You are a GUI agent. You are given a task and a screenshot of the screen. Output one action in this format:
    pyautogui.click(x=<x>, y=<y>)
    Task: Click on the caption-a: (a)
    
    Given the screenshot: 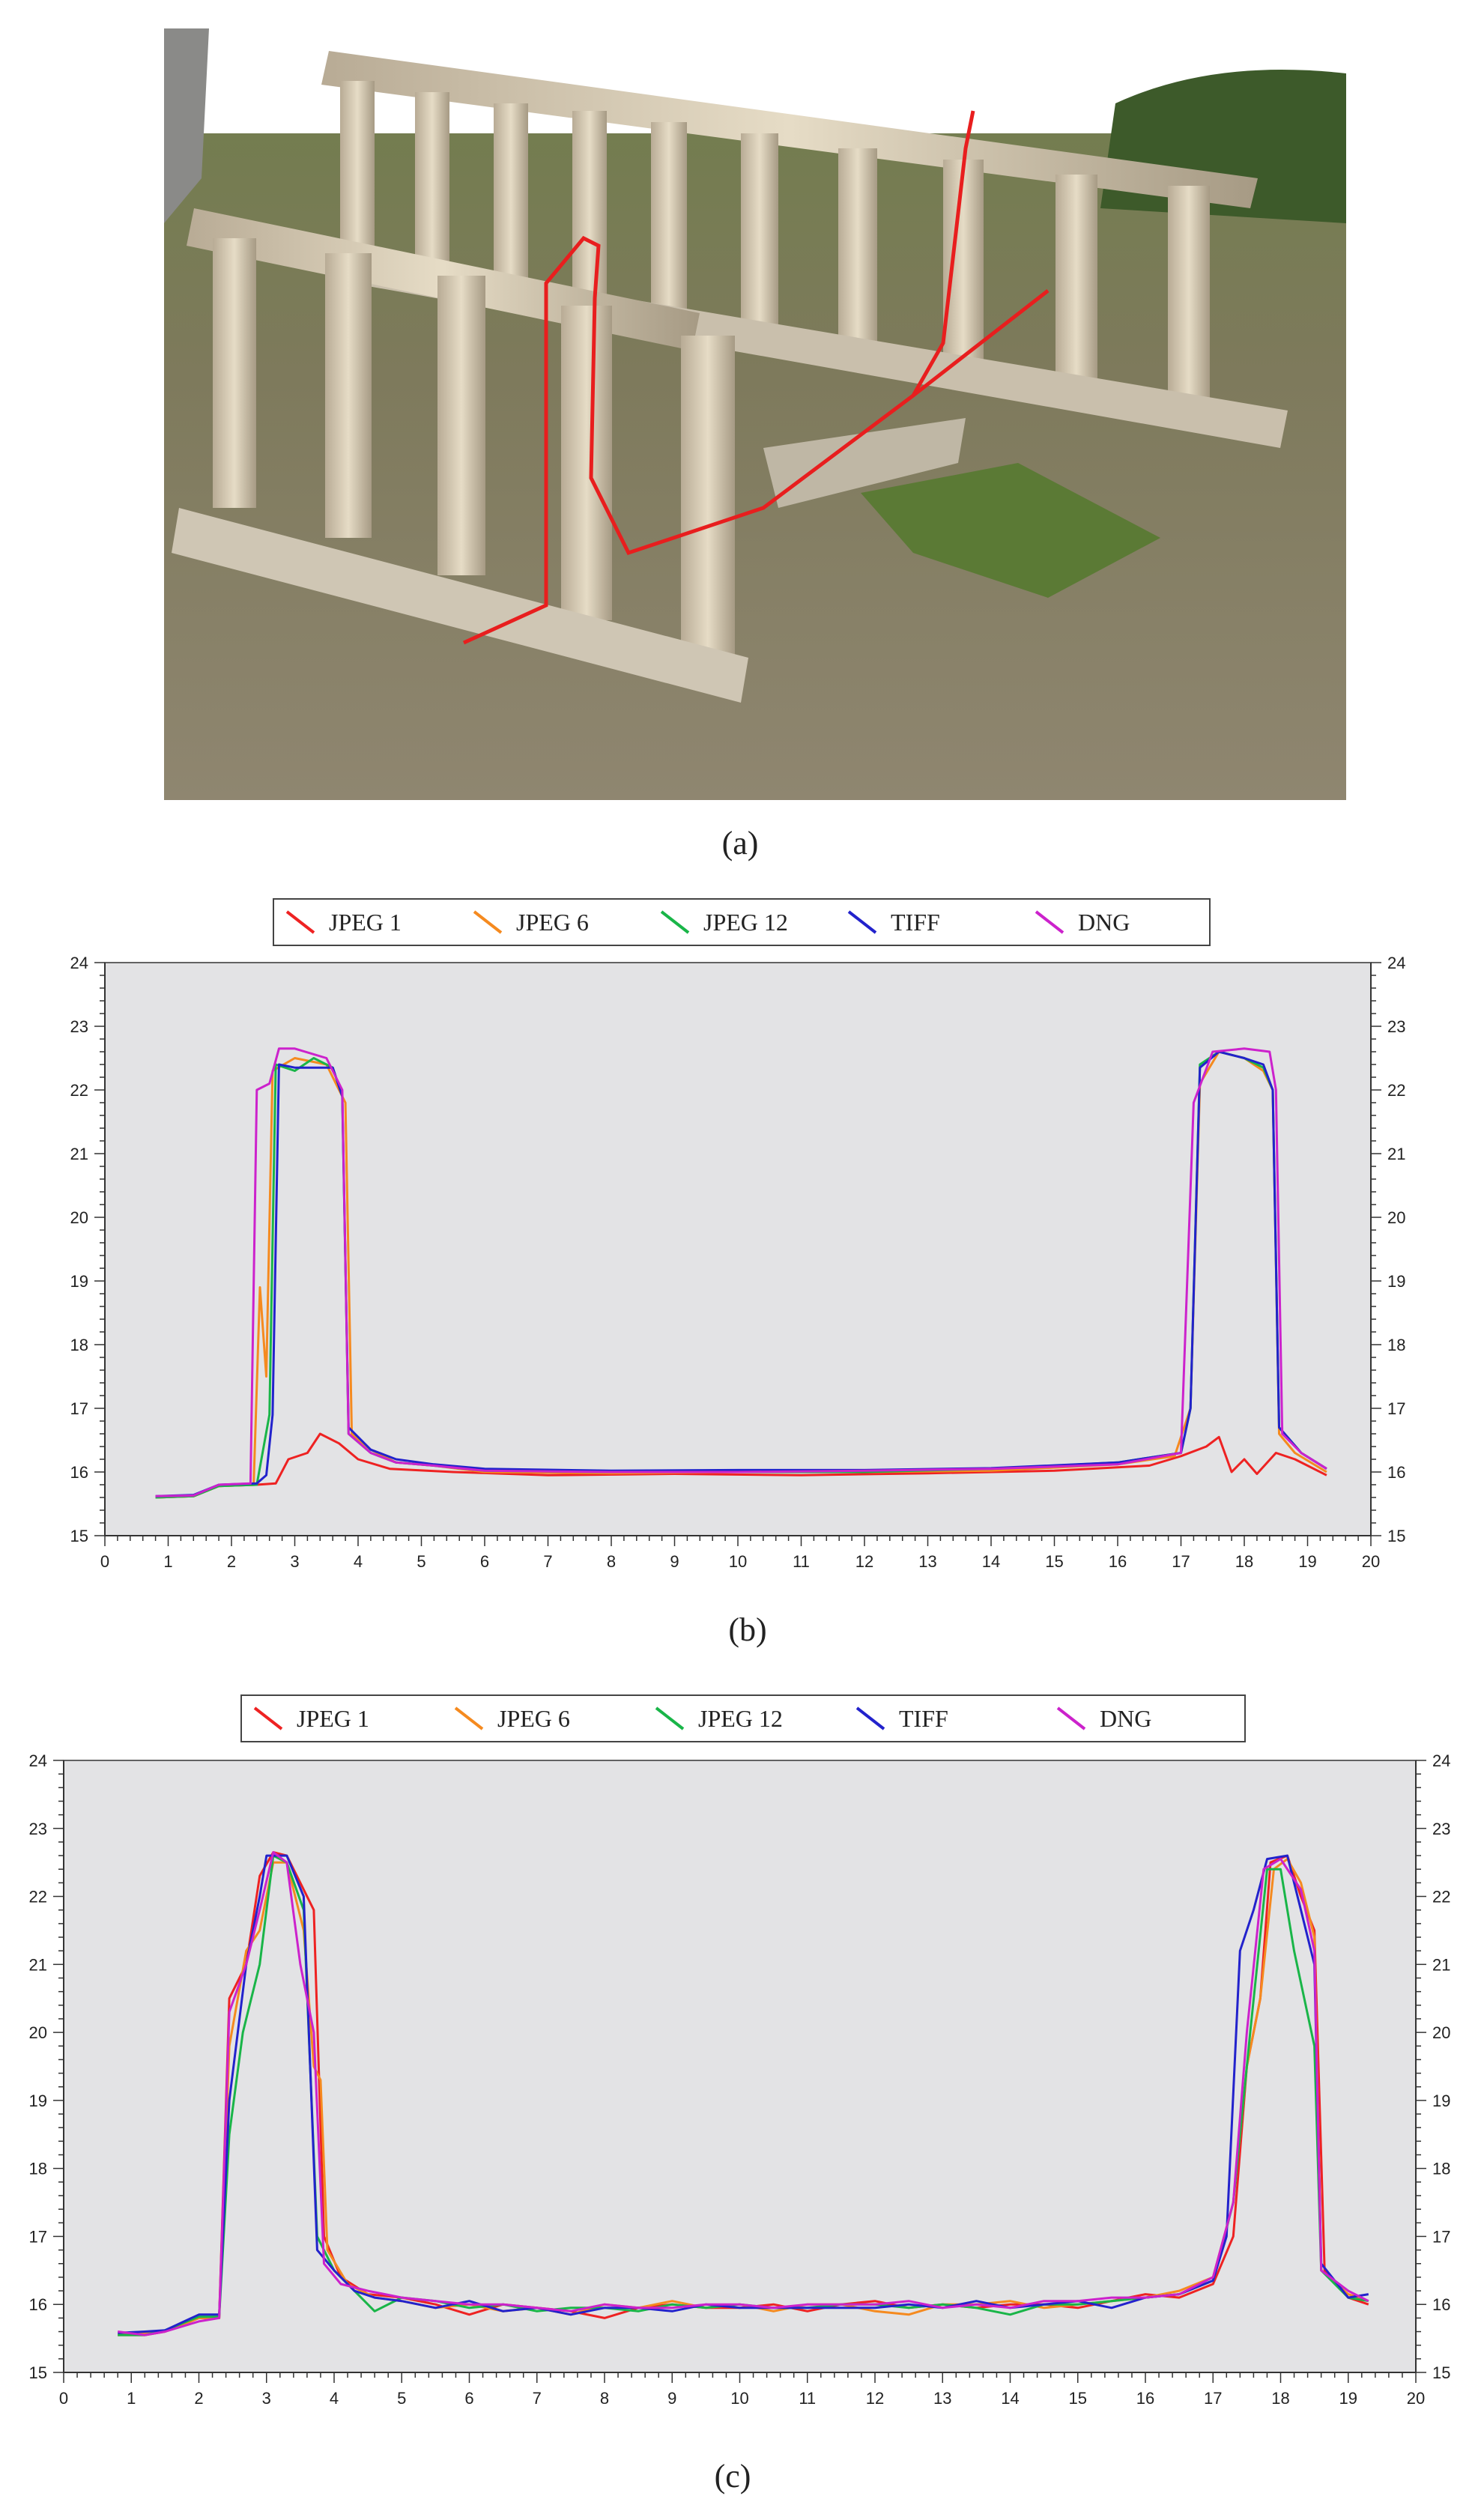 What is the action you would take?
    pyautogui.click(x=740, y=843)
    